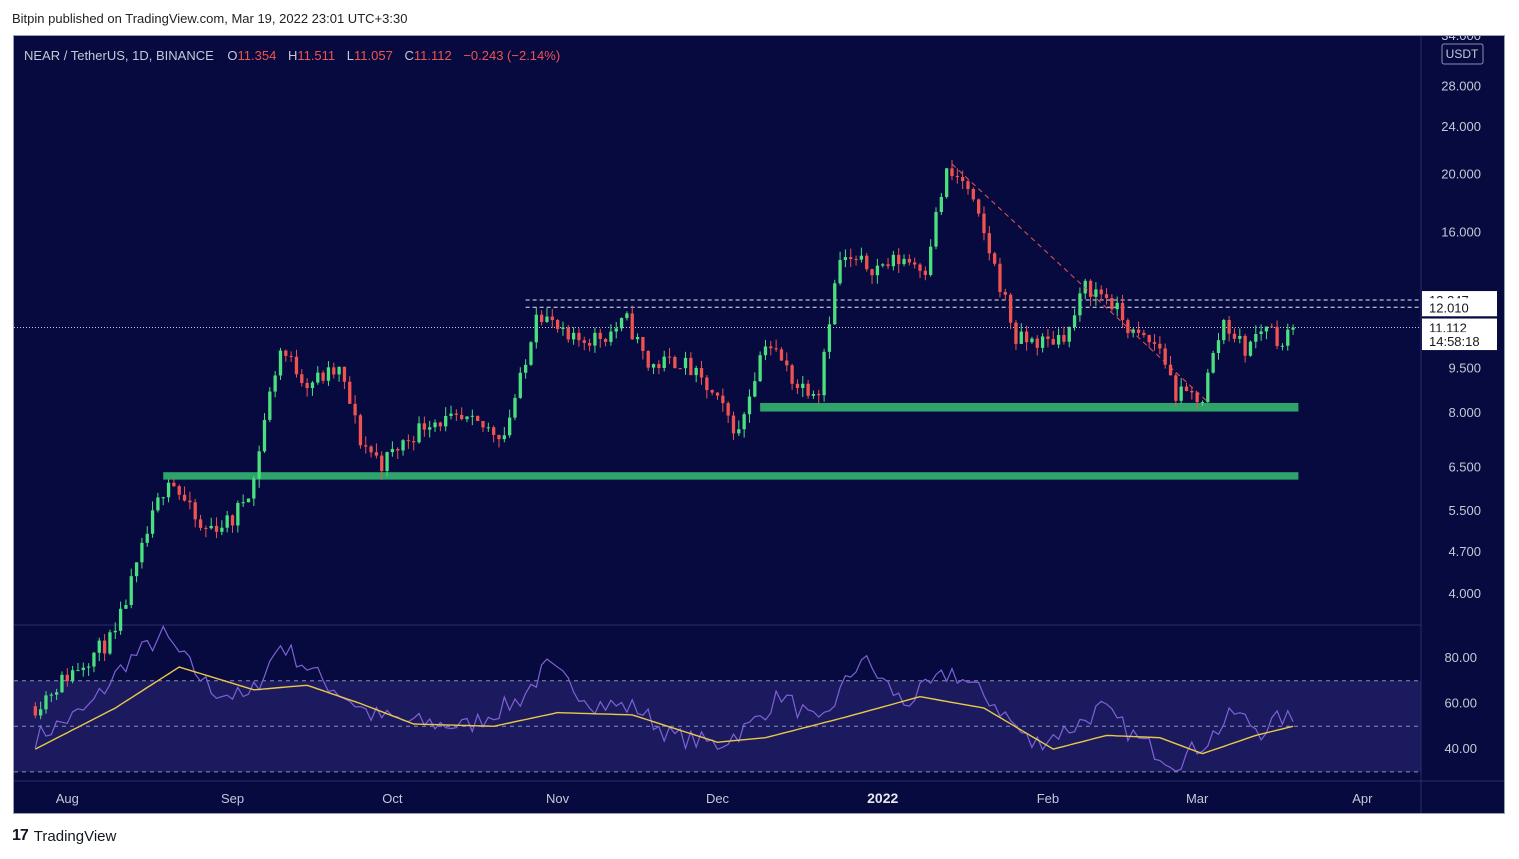 Image resolution: width=1519 pixels, height=859 pixels. I want to click on time-tick-label: Sep, so click(232, 798).